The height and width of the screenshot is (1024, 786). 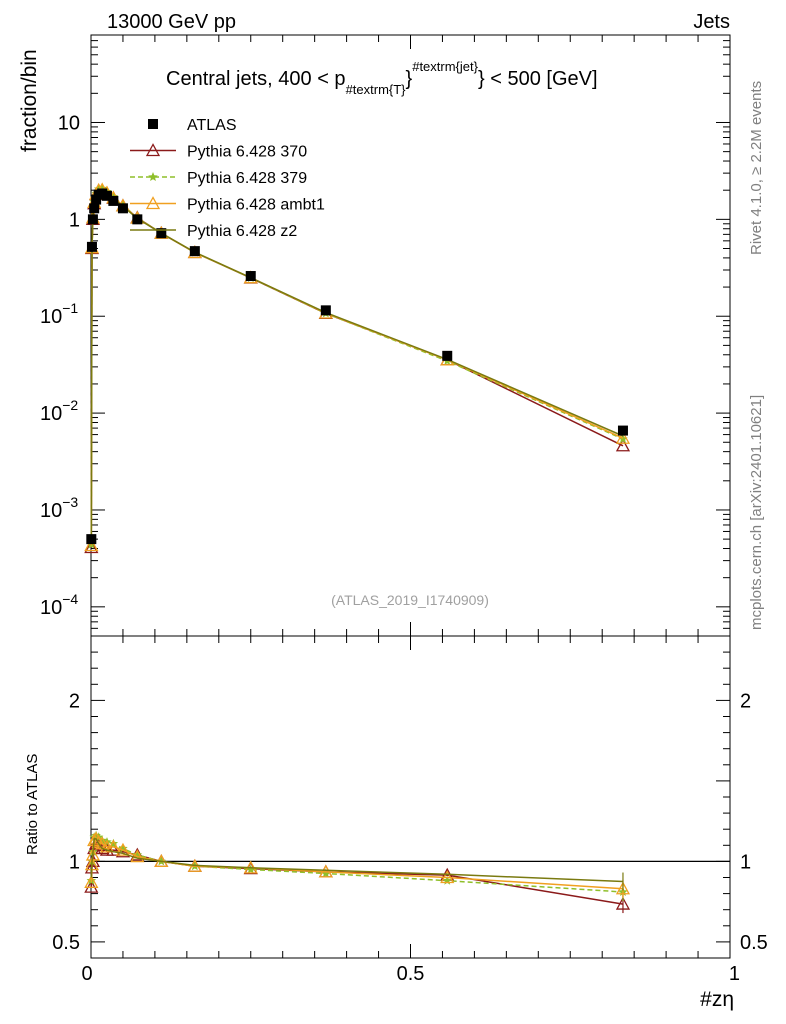 I want to click on legend-entry: Pythia 6.428 370, so click(x=218, y=152).